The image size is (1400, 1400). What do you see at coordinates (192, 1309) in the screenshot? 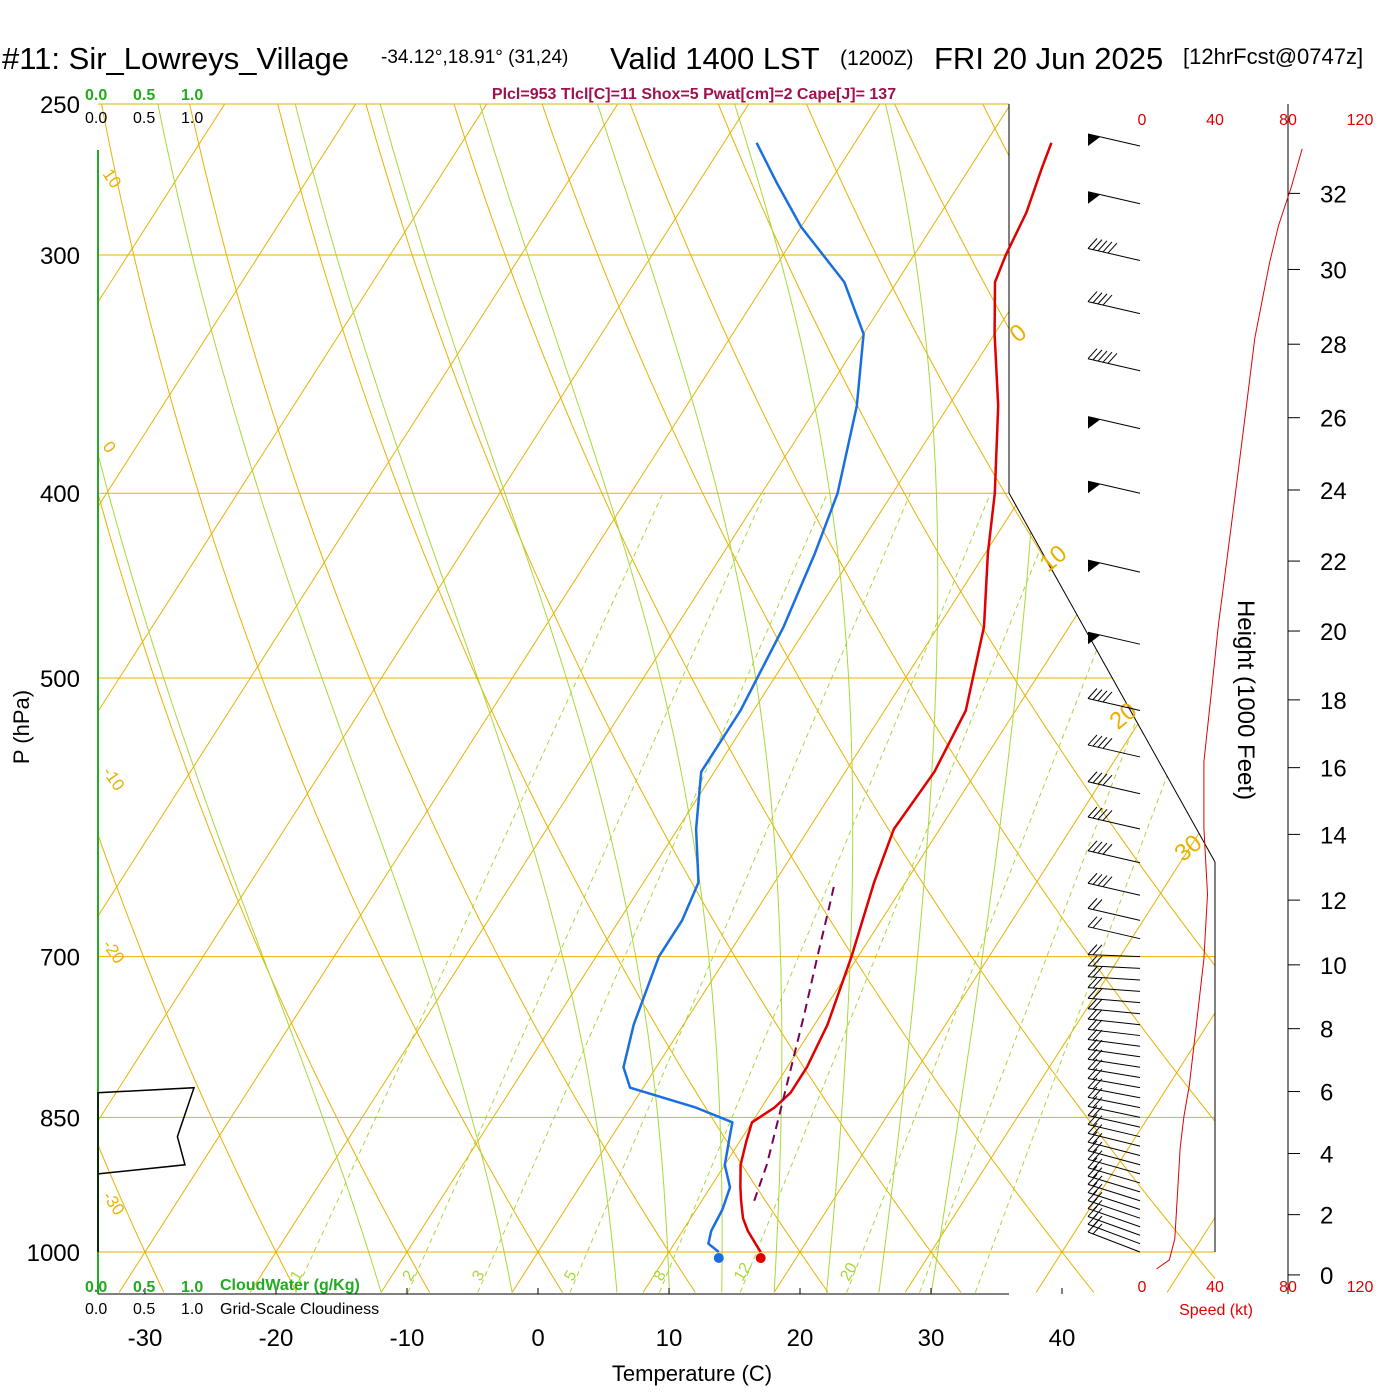
I see `cloudiness-bottom-tick-2: 1.0` at bounding box center [192, 1309].